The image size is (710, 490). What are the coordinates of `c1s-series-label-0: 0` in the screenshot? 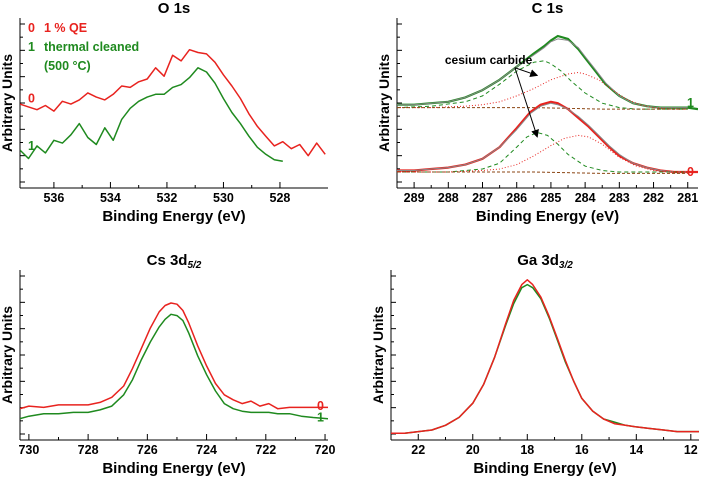 It's located at (690, 172).